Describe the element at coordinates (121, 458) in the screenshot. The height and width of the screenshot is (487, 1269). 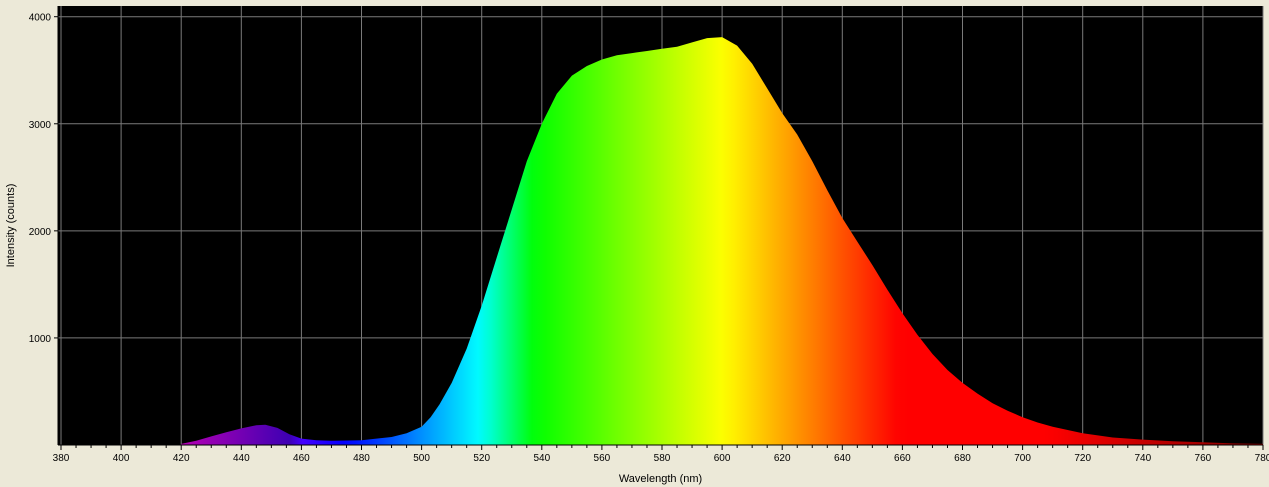
I see `x-tick-label: 400` at that location.